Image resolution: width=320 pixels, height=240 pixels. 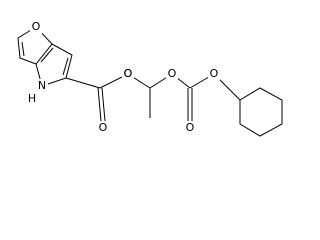 I want to click on furan-ring, so click(x=35, y=45).